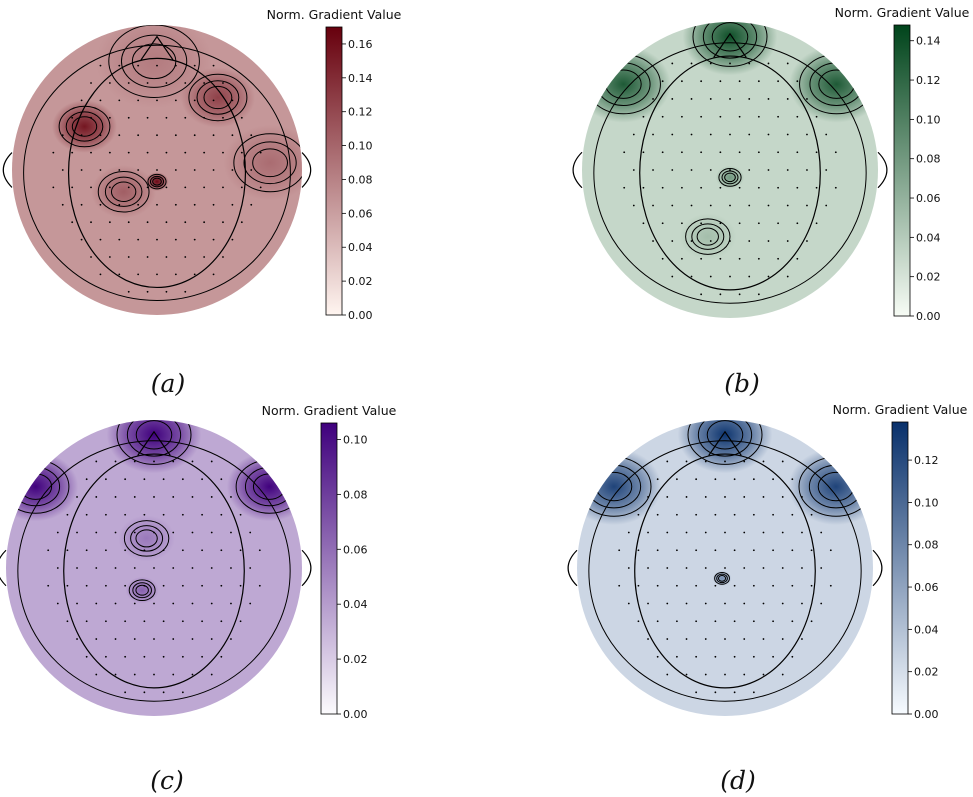  Describe the element at coordinates (928, 41) in the screenshot. I see `colorbar-tick-label: 0.14` at that location.